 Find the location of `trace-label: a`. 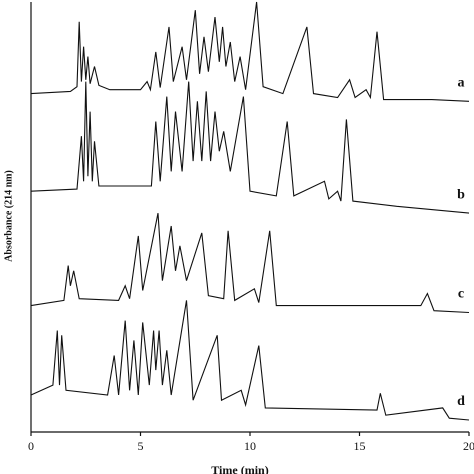

trace-label: a is located at coordinates (461, 83).